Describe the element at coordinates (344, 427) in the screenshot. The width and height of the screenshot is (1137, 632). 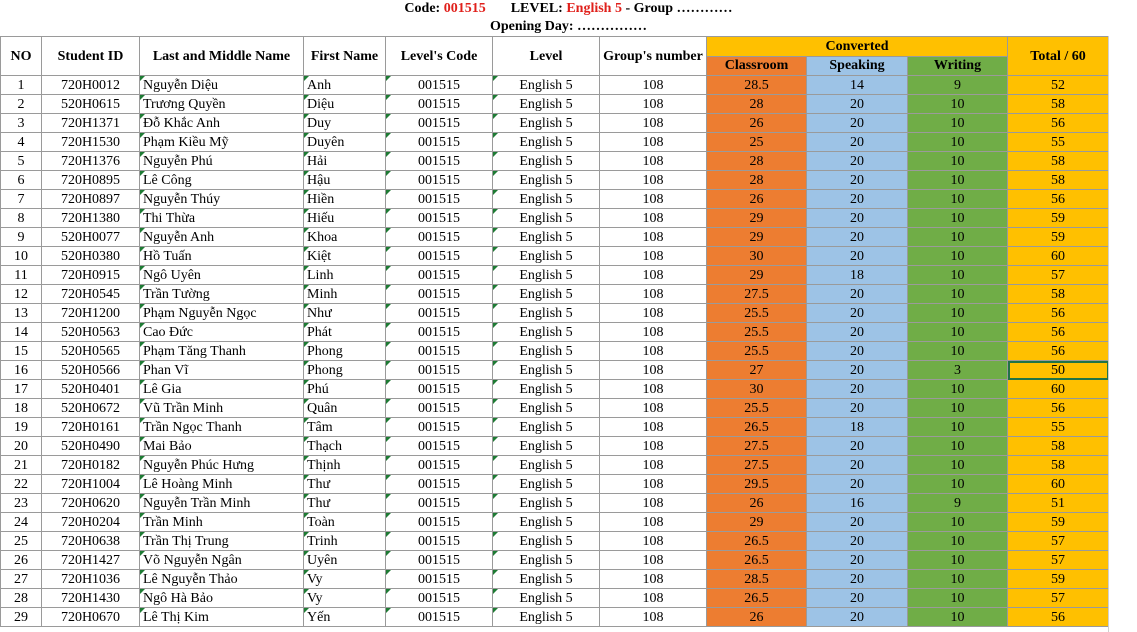
I see `cell-first-name: Tâm` at that location.